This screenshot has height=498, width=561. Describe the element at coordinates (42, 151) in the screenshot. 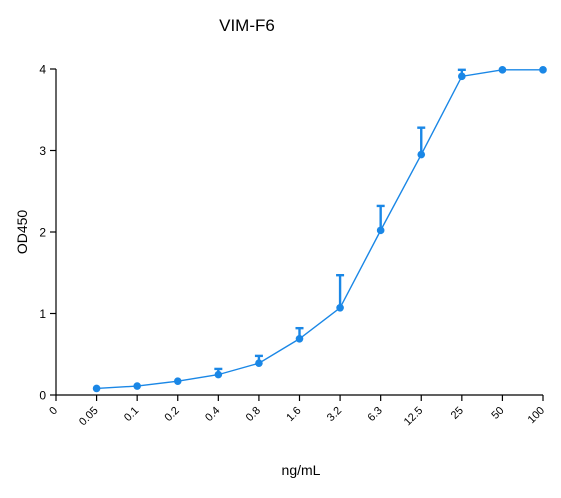

I see `y-tick-label: 3` at that location.